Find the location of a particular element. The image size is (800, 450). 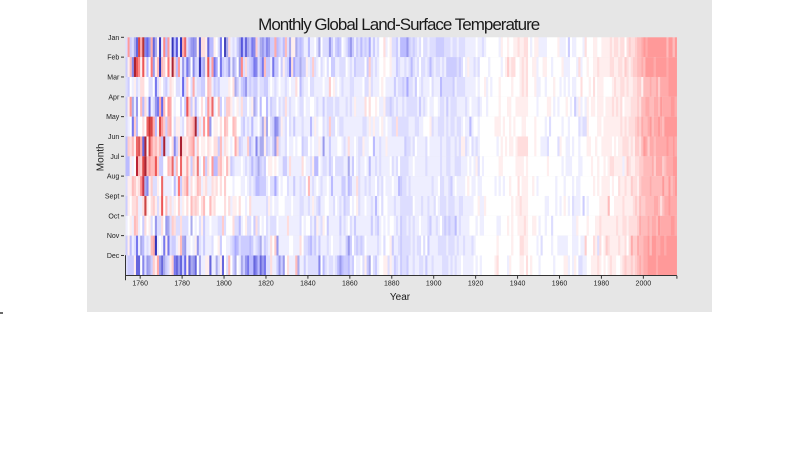

svg-text: Feb is located at coordinates (114, 58).